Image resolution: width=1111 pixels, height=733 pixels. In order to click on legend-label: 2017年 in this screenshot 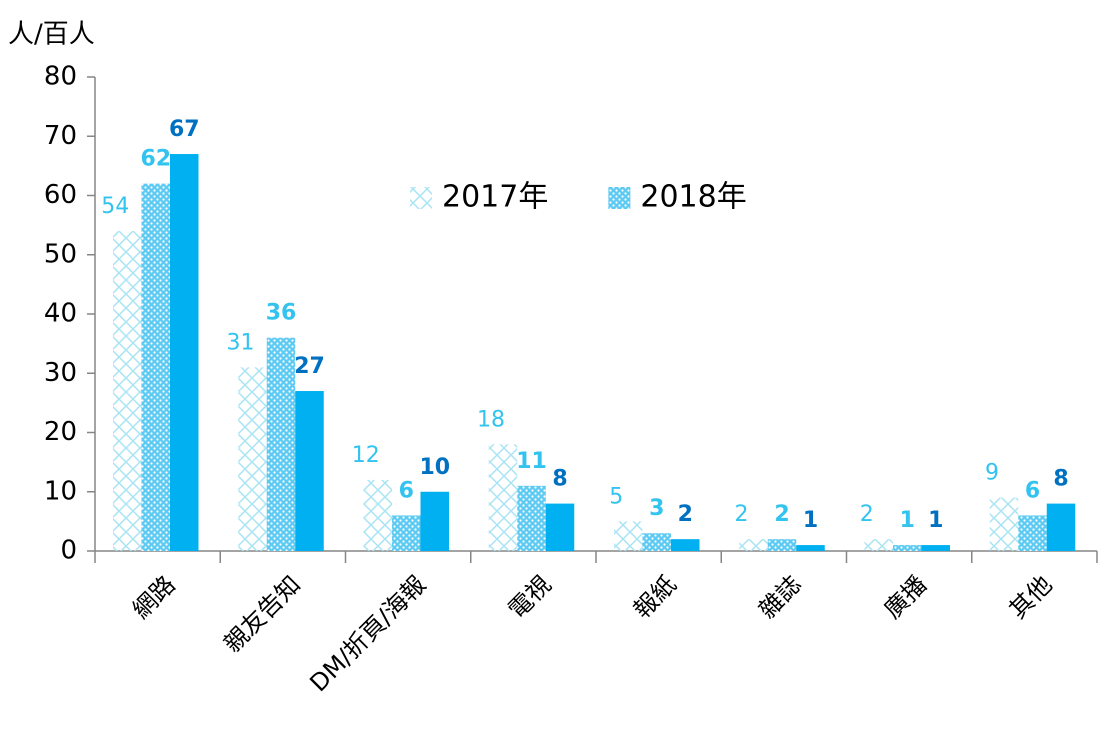, I will do `click(495, 197)`.